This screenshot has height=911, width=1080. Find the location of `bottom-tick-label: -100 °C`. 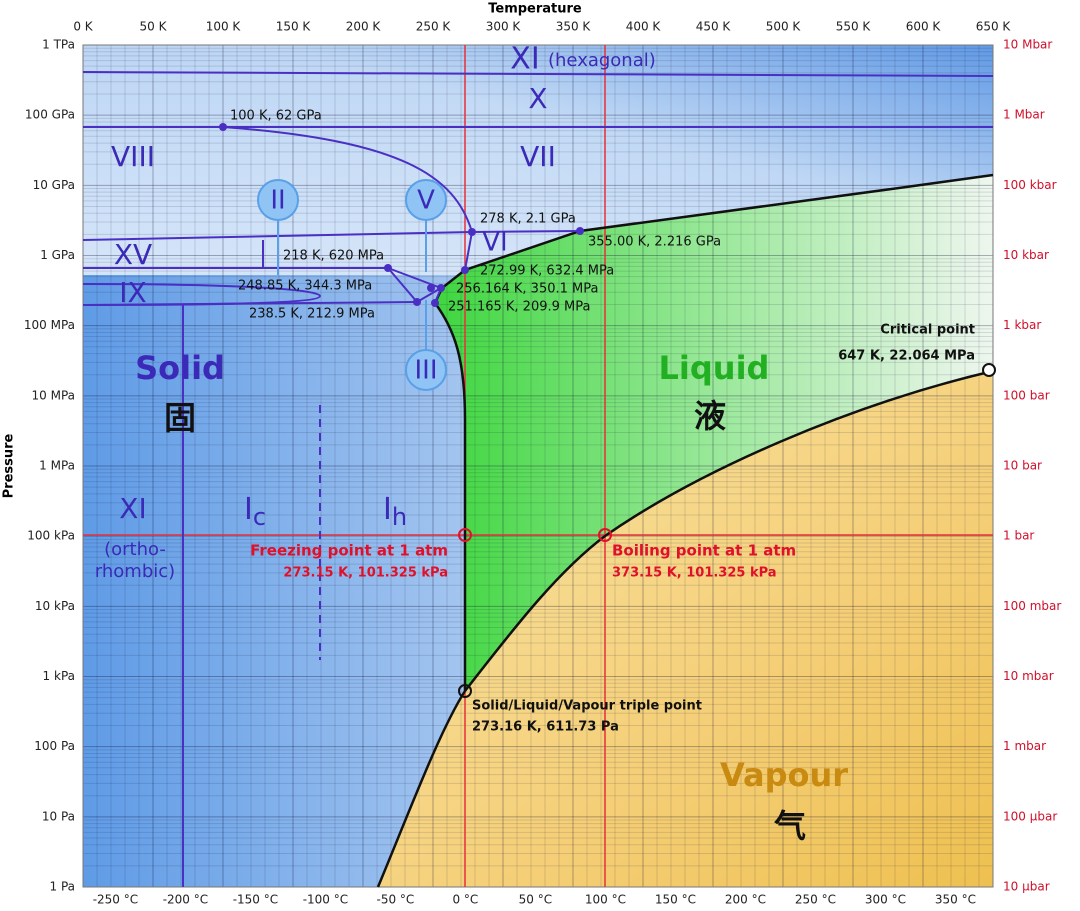

bottom-tick-label: -100 °C is located at coordinates (325, 900).